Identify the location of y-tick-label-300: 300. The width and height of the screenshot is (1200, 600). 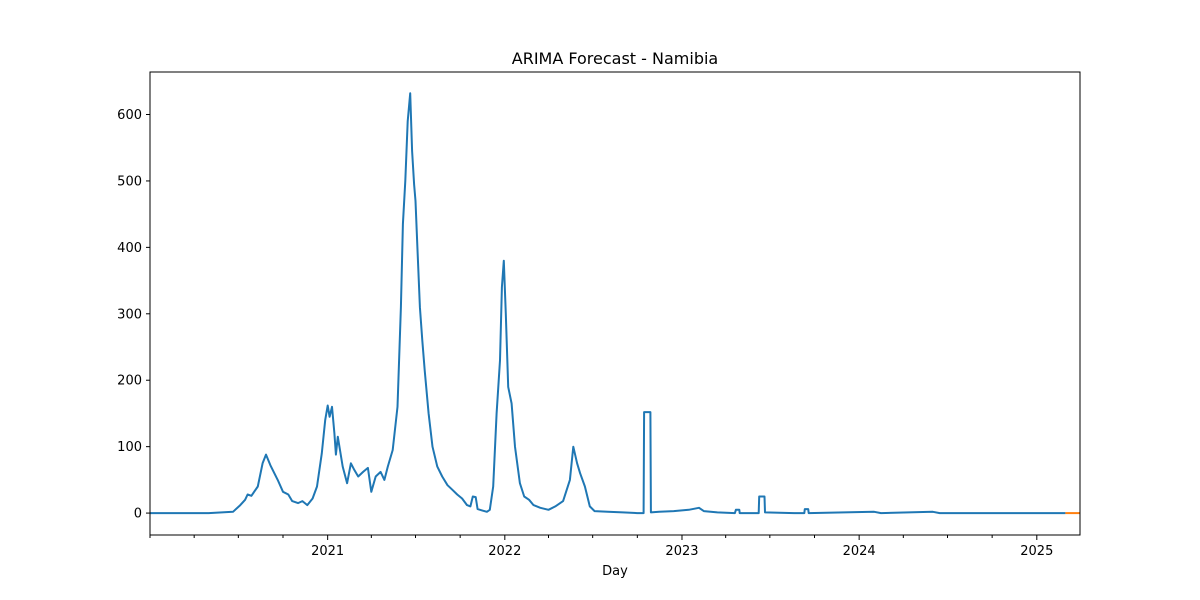
(129, 314).